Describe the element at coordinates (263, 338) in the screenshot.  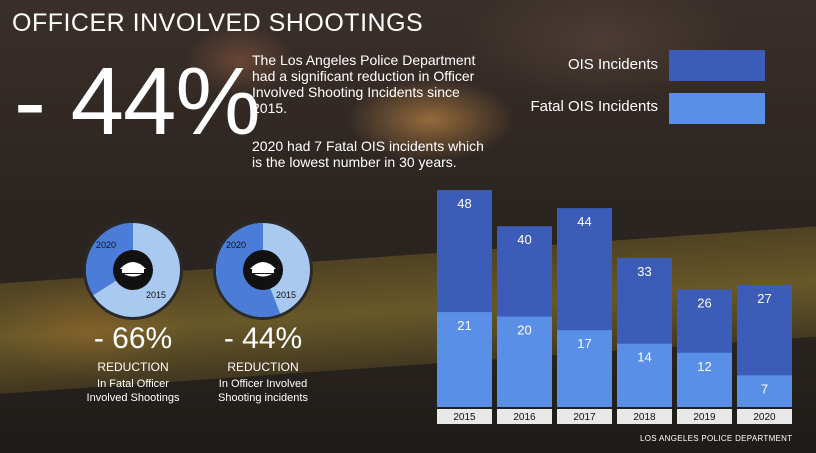
I see `gauge-percent: - 44%` at that location.